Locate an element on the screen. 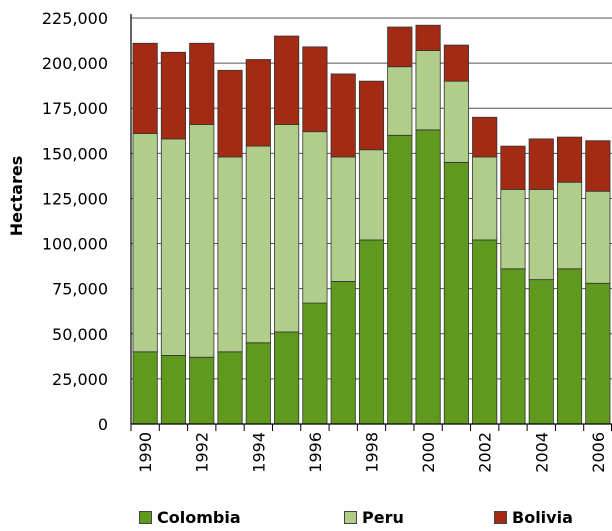 The width and height of the screenshot is (612, 531). x-tick-label: 2000 is located at coordinates (428, 452).